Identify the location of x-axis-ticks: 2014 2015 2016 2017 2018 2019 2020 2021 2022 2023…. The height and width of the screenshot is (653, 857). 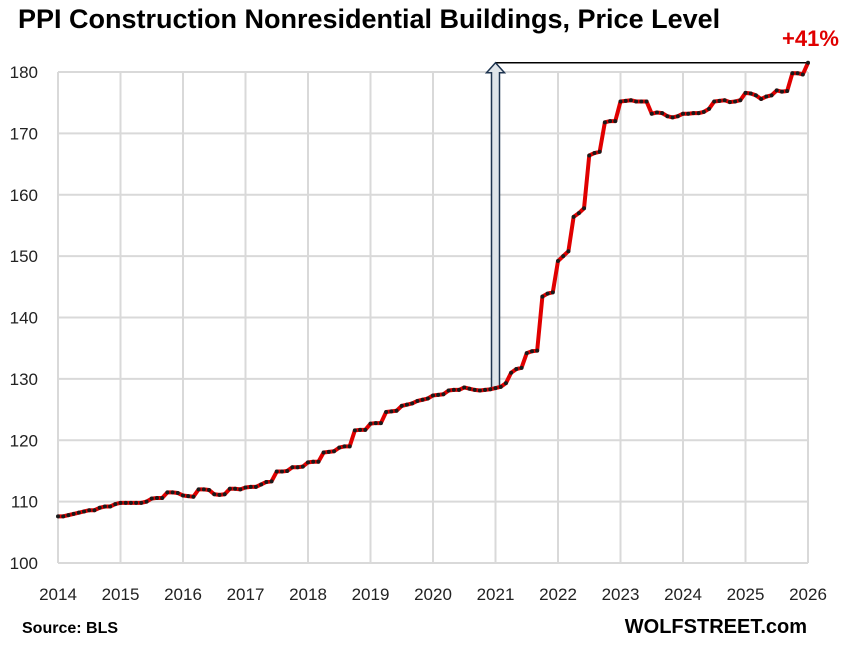
(433, 594).